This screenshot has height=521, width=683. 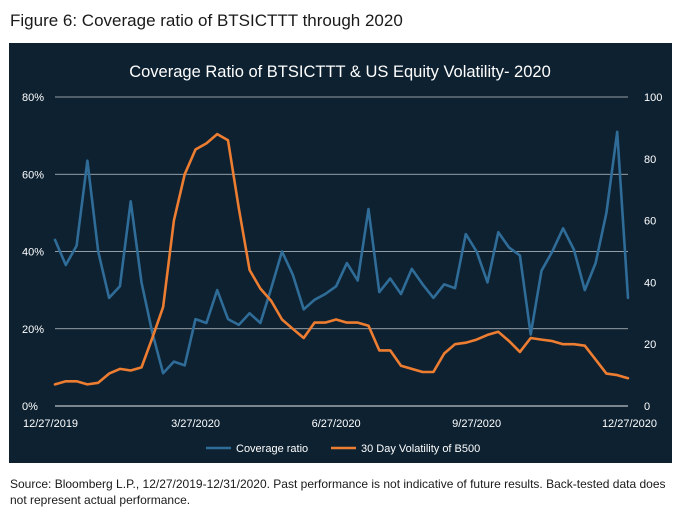 What do you see at coordinates (50, 424) in the screenshot?
I see `x-tick-label: 12/27/2019` at bounding box center [50, 424].